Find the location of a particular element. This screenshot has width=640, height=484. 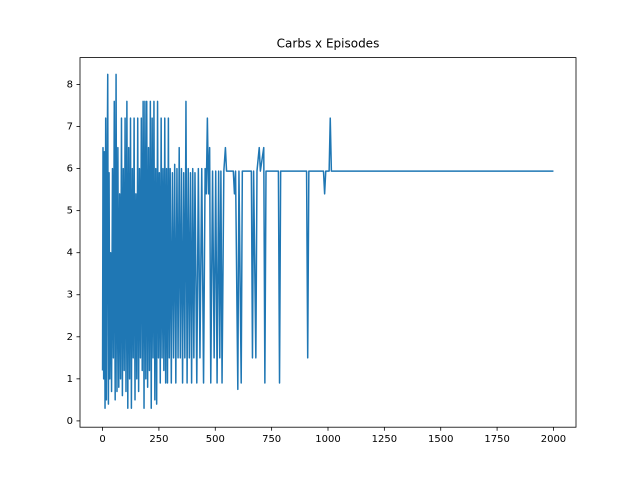

y-tick-label: 3 is located at coordinates (70, 295).